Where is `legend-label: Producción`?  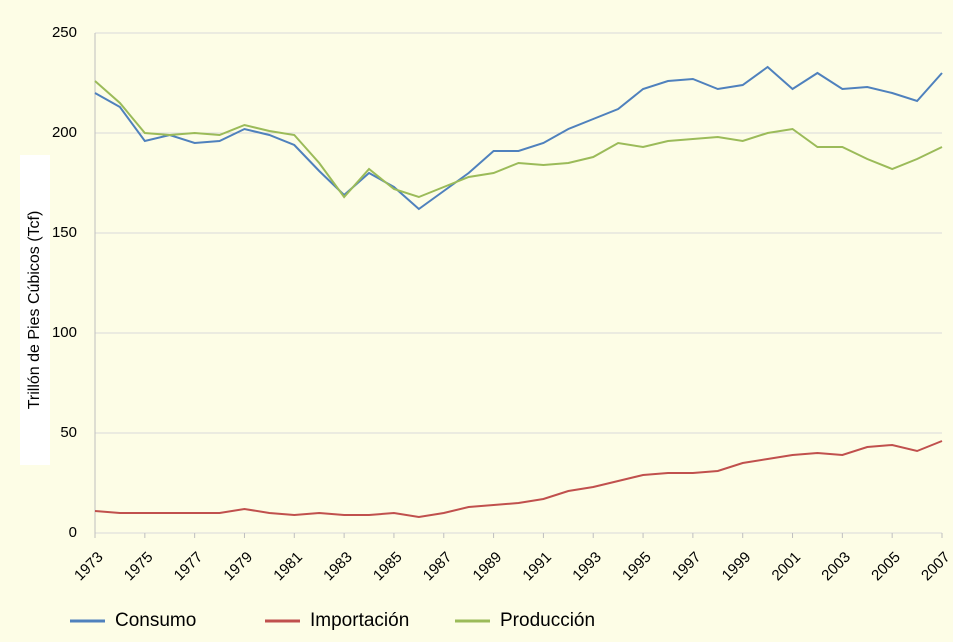
legend-label: Producción is located at coordinates (547, 620).